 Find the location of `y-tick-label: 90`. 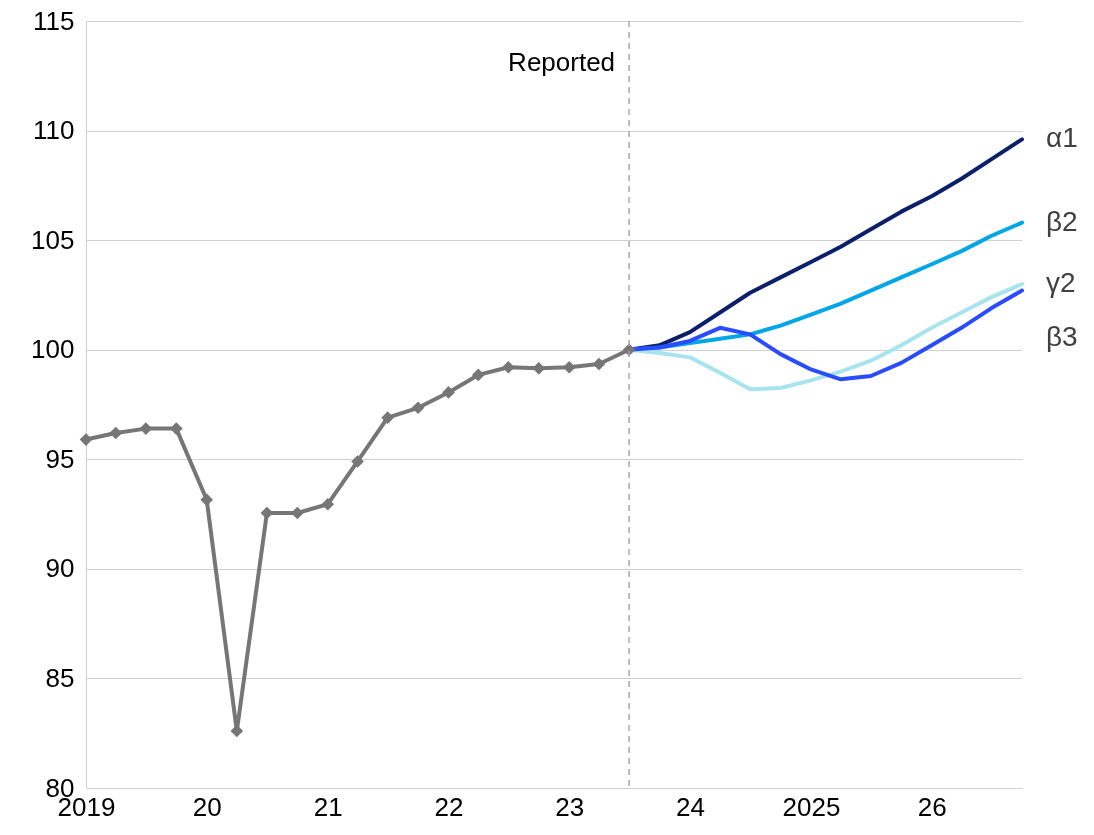

y-tick-label: 90 is located at coordinates (60, 568).